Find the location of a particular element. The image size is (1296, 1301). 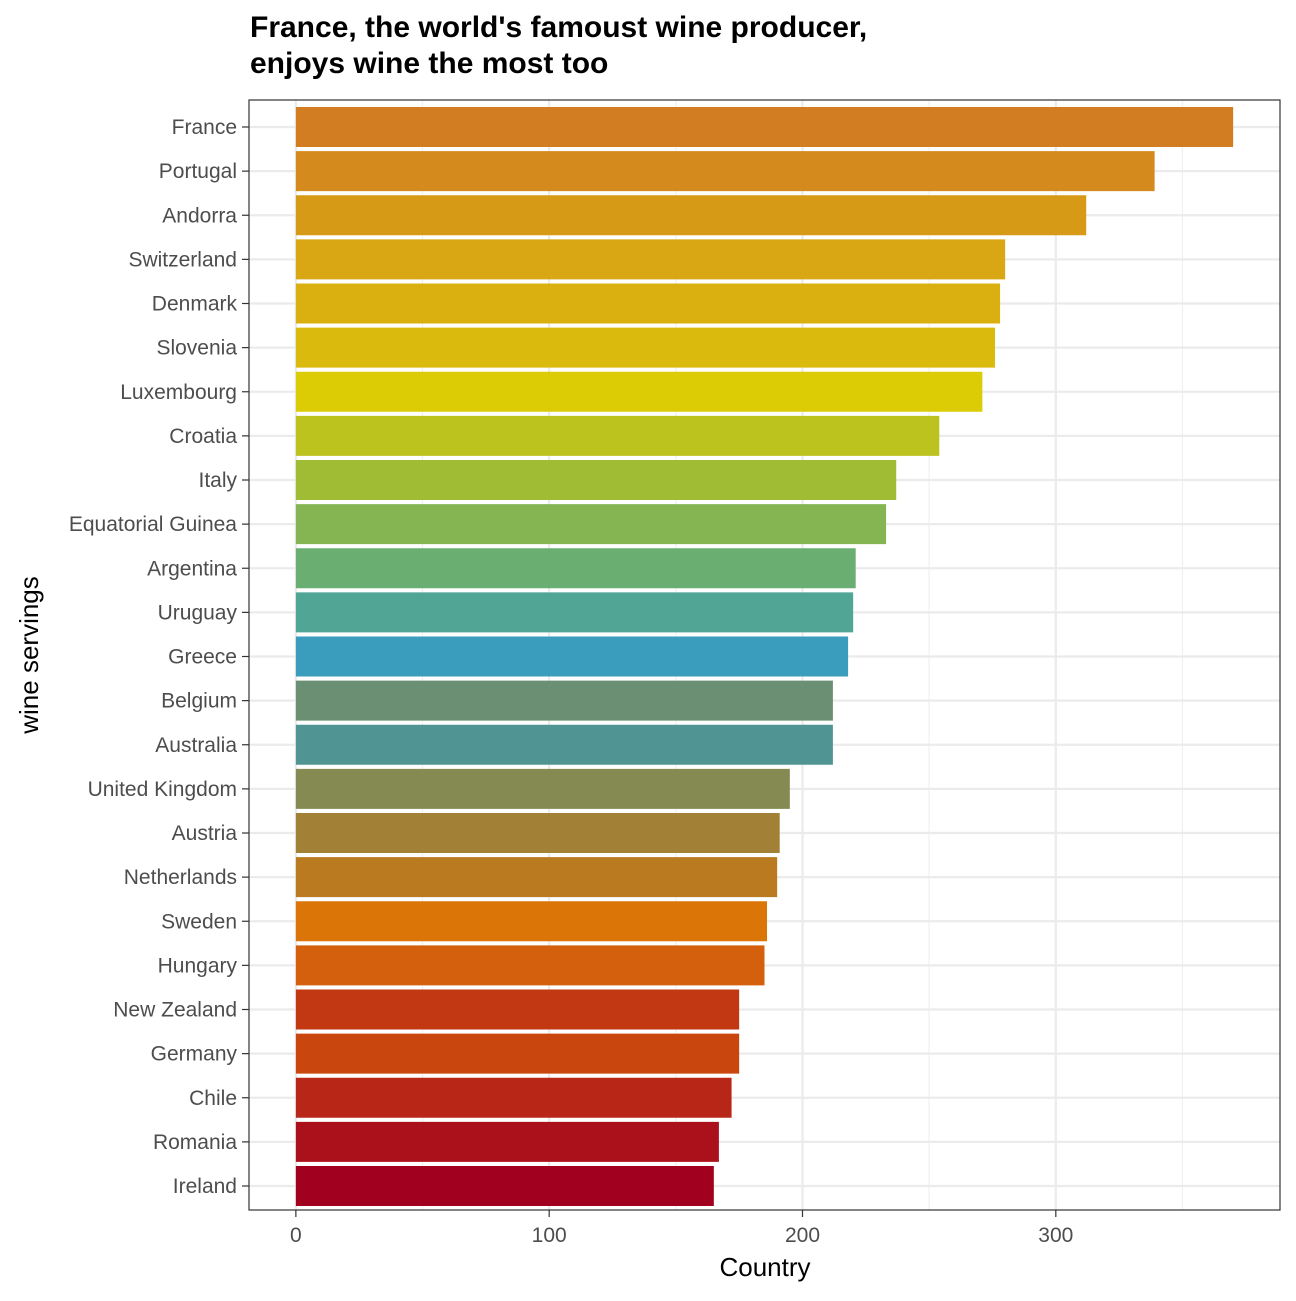

y-tick-label: Luxembourg is located at coordinates (178, 392).